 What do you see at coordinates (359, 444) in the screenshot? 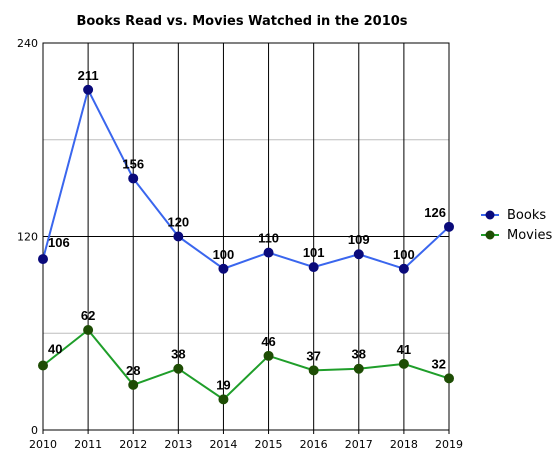
I see `x-tick-label: 2017` at bounding box center [359, 444].